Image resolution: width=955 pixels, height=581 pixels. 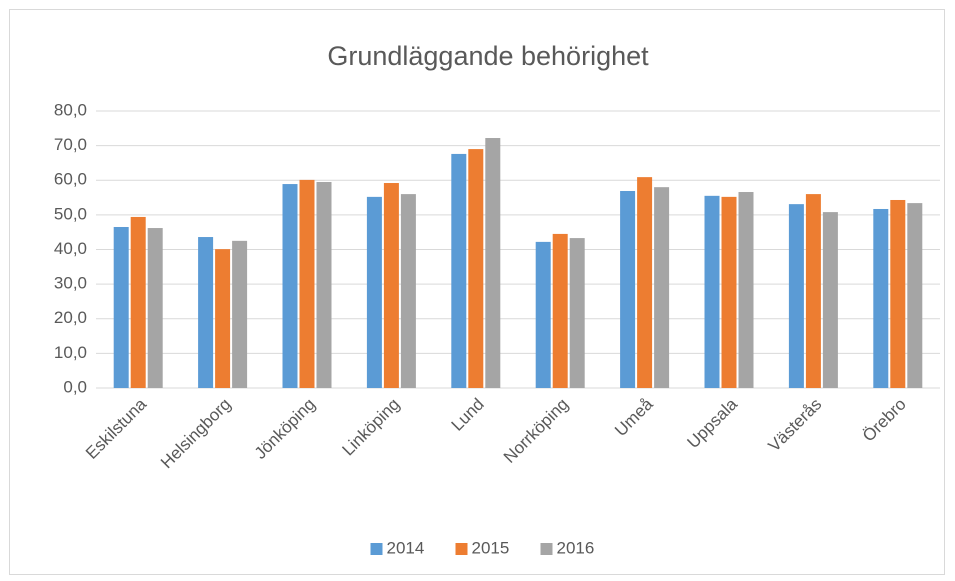 I want to click on y-tick-label: 40,0, so click(x=70, y=248).